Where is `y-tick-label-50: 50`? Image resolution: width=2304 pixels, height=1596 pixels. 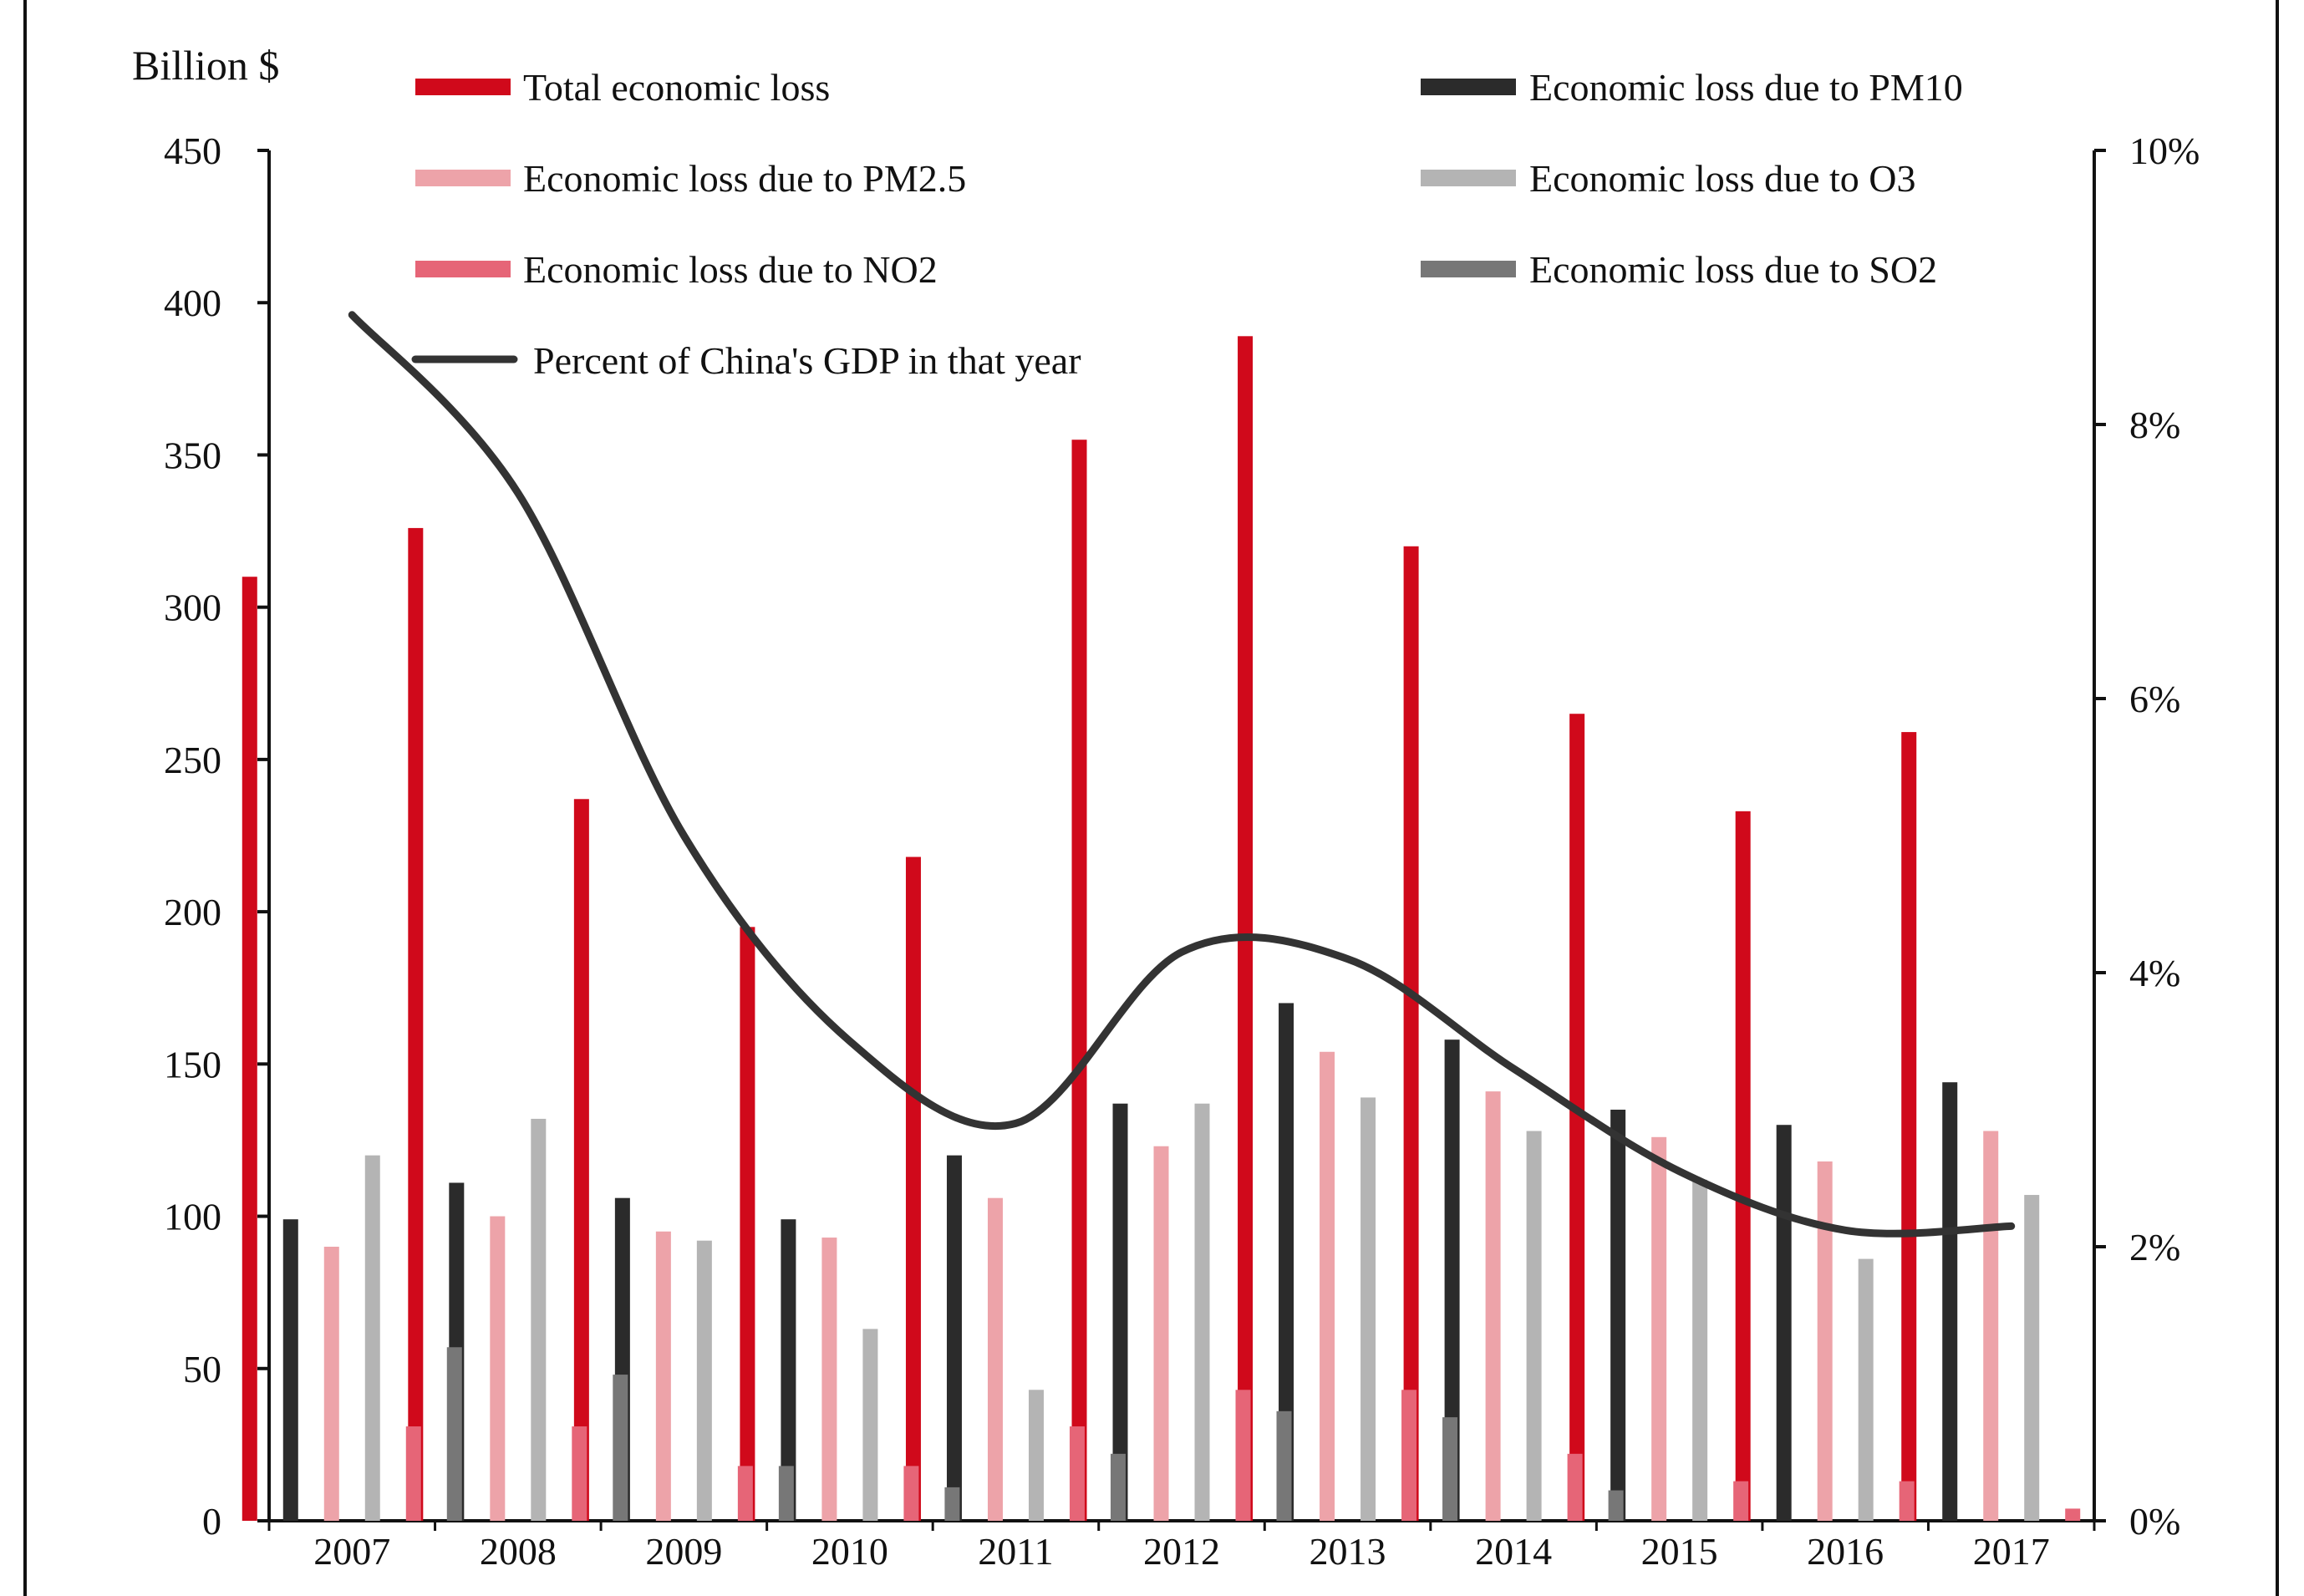 y-tick-label-50: 50 is located at coordinates (202, 1369).